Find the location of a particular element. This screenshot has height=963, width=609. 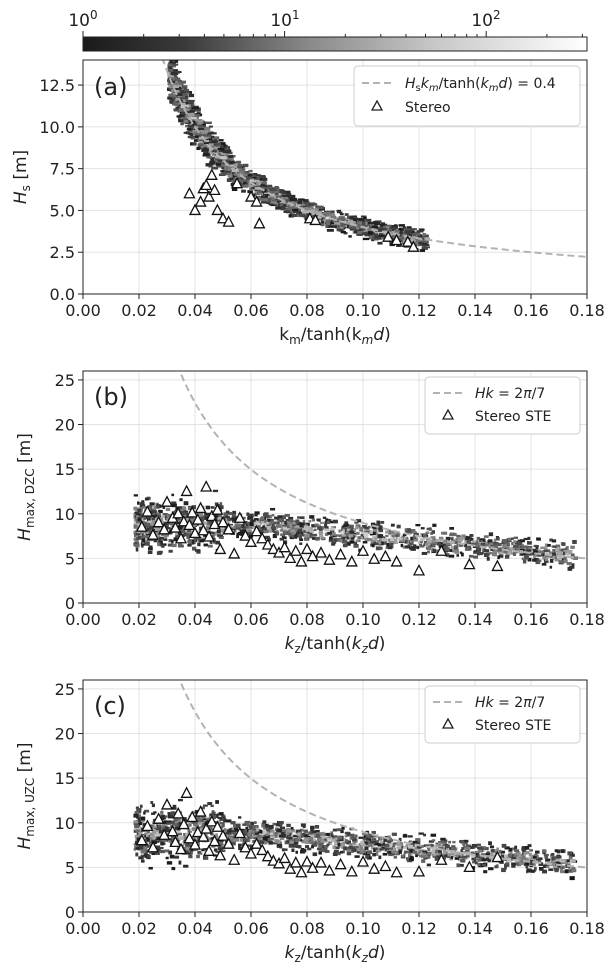

data-point-triangle is located at coordinates (175, 527).